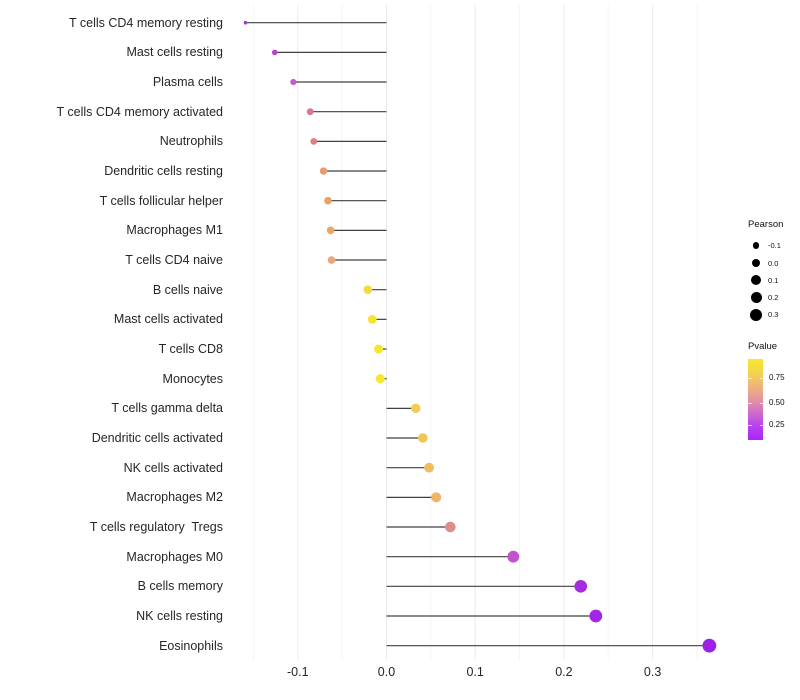 The width and height of the screenshot is (800, 700). I want to click on y-axis-label: Mast cells activated, so click(168, 319).